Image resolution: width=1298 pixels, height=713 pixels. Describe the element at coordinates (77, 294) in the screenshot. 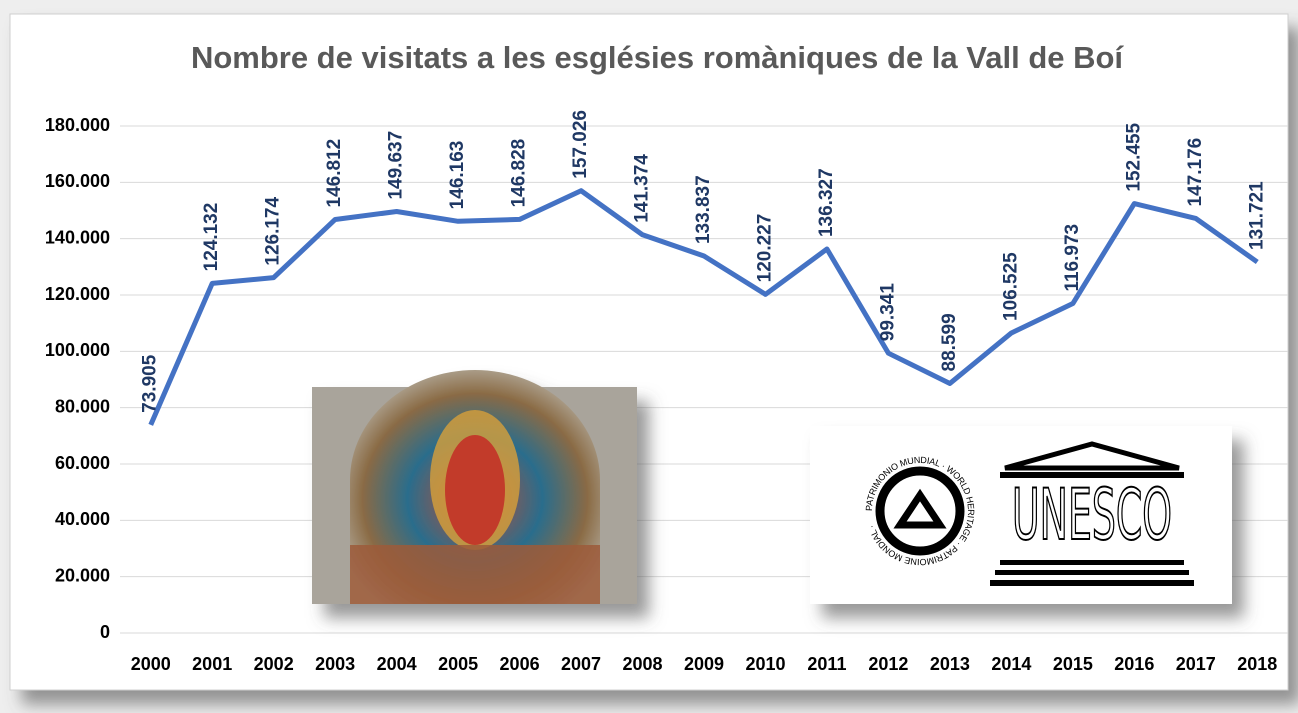

I see `y-tick-label: 120.000` at that location.